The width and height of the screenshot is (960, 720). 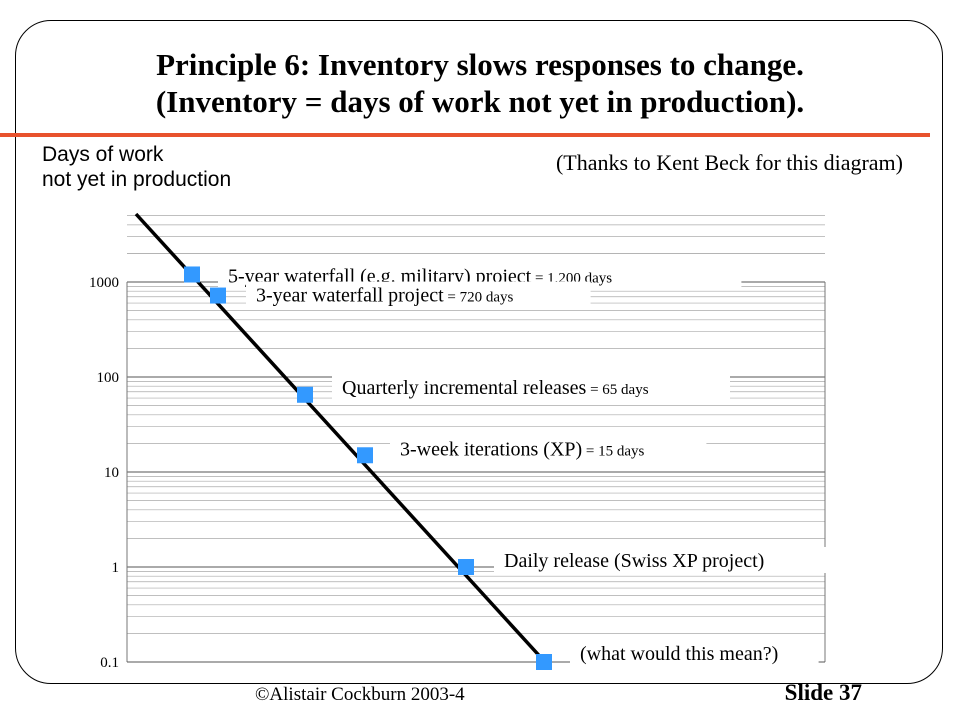 I want to click on annotation-label: (what would this mean?), so click(x=679, y=654).